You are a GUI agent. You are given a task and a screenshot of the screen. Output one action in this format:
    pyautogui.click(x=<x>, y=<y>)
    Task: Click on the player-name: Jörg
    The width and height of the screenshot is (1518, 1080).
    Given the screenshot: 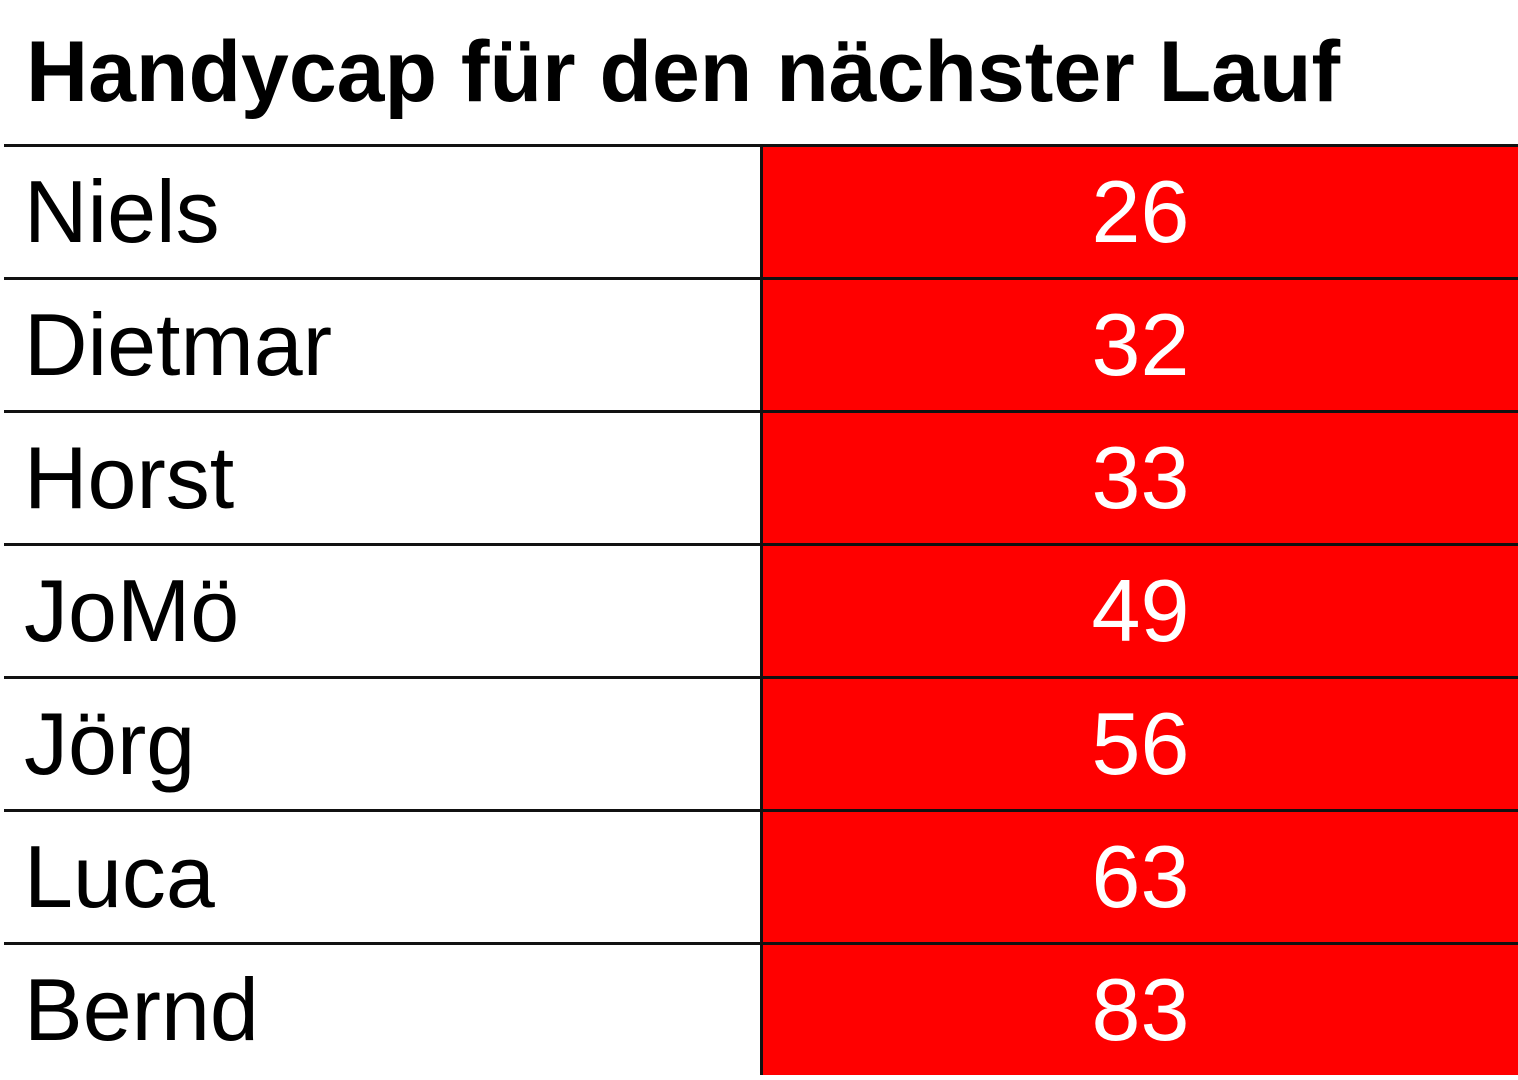 What is the action you would take?
    pyautogui.click(x=110, y=743)
    